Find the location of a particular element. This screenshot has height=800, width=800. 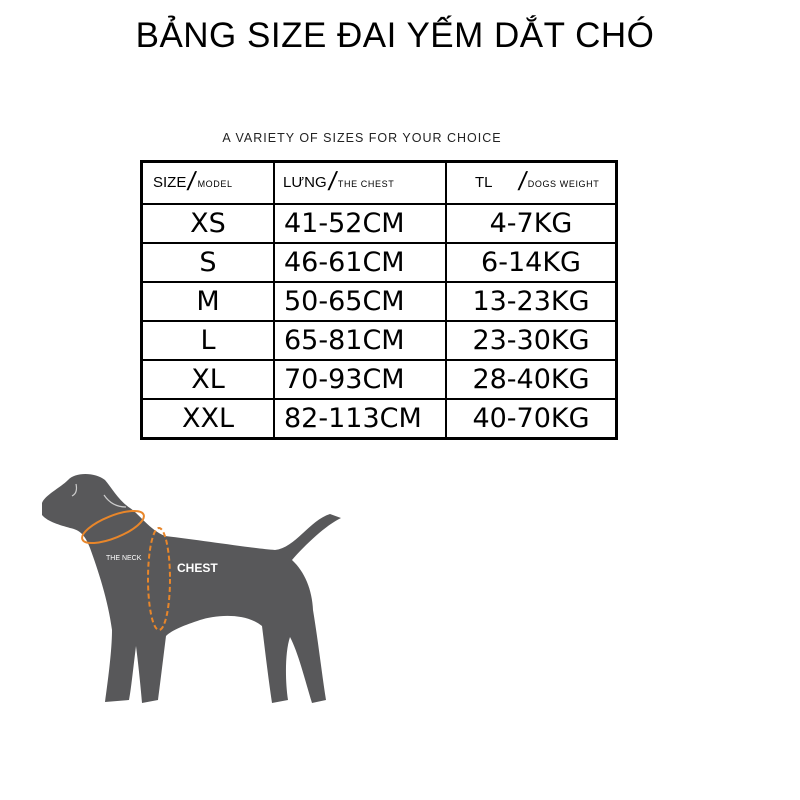

table-row: XXL 82-113CM 40-70KG is located at coordinates (379, 419).